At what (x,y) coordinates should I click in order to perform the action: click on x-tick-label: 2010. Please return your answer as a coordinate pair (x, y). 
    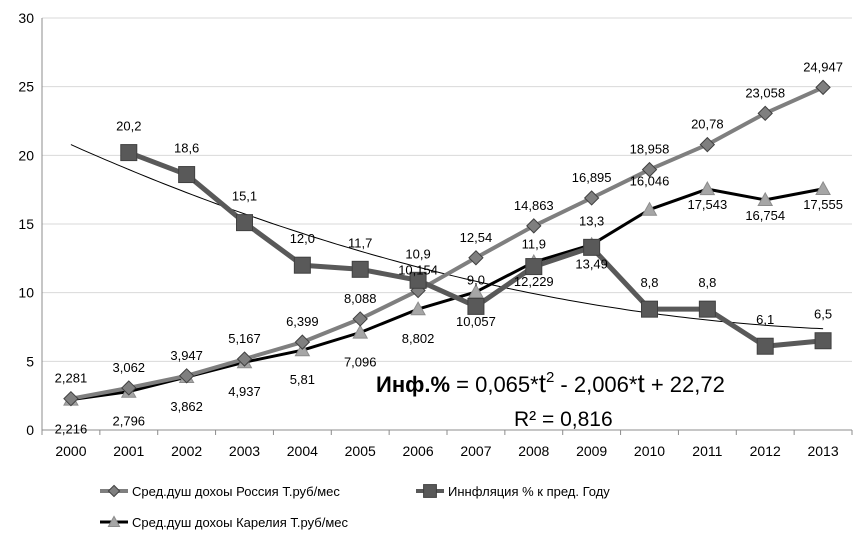
    Looking at the image, I should click on (649, 451).